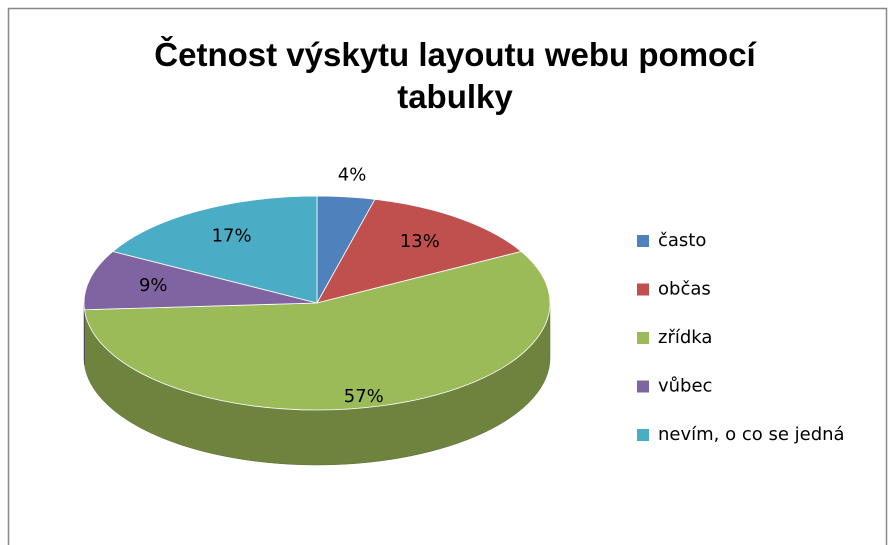 This screenshot has width=894, height=545. What do you see at coordinates (685, 386) in the screenshot?
I see `legend-label: vůbec` at bounding box center [685, 386].